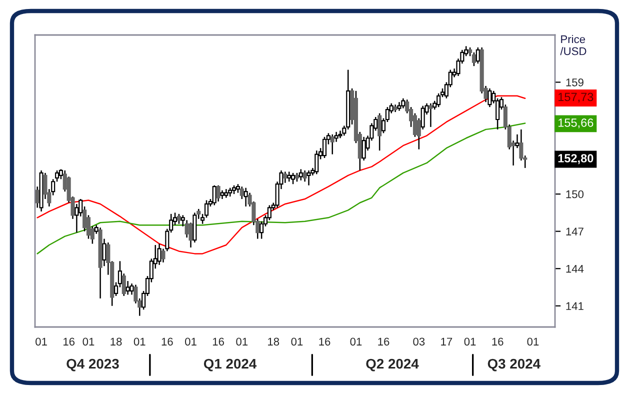 This screenshot has height=395, width=629. What do you see at coordinates (392, 365) in the screenshot?
I see `text: Q2 2024` at bounding box center [392, 365].